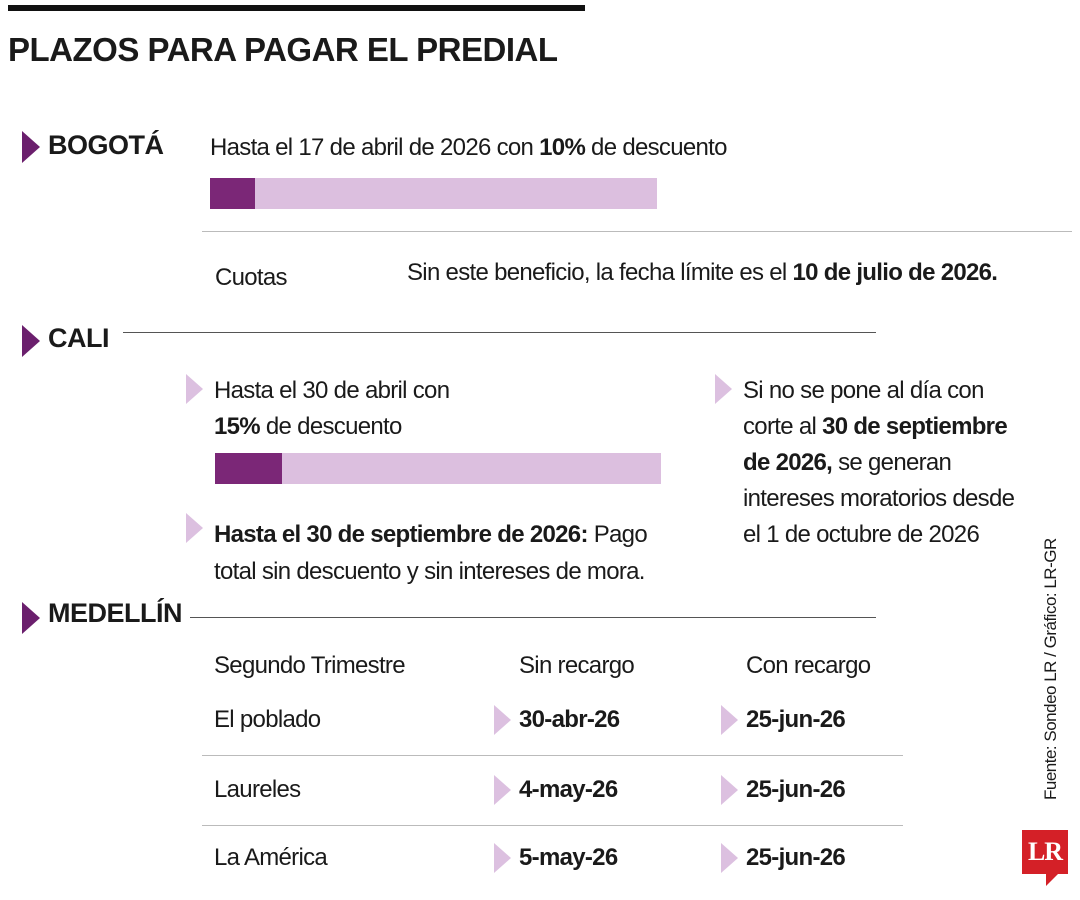 The image size is (1080, 900). What do you see at coordinates (401, 534) in the screenshot?
I see `text: Hasta el 30 de septiembre de 2026:` at bounding box center [401, 534].